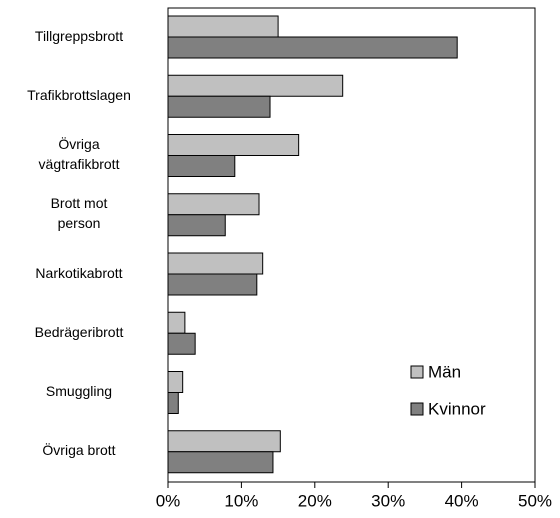 The height and width of the screenshot is (518, 560). I want to click on category-label: Övriga brott, so click(79, 450).